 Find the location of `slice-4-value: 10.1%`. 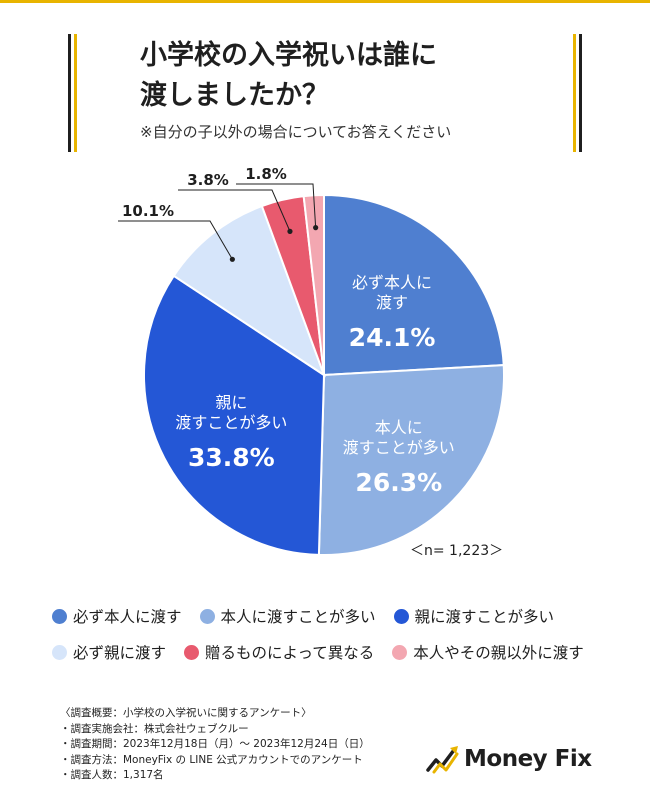

slice-4-value: 10.1% is located at coordinates (148, 211).